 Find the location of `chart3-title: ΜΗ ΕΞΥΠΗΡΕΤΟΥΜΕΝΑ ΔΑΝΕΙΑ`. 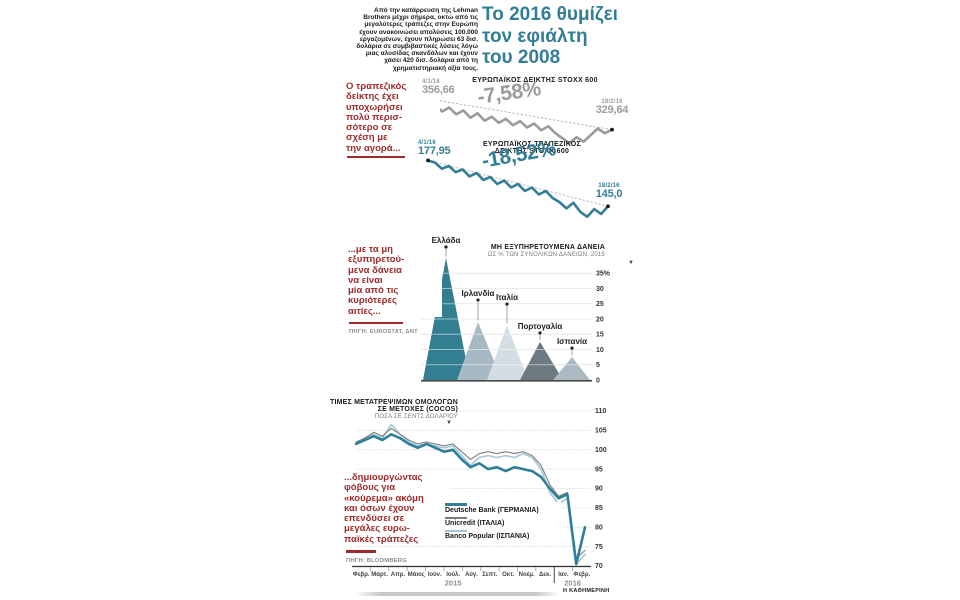

chart3-title: ΜΗ ΕΞΥΠΗΡΕΤΟΥΜΕΝΑ ΔΑΝΕΙΑ is located at coordinates (547, 247).